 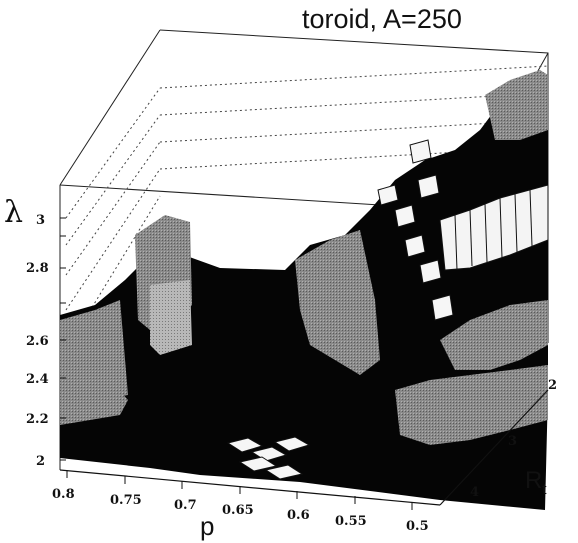 What do you see at coordinates (185, 505) in the screenshot?
I see `x-tick-label: 0.7` at bounding box center [185, 505].